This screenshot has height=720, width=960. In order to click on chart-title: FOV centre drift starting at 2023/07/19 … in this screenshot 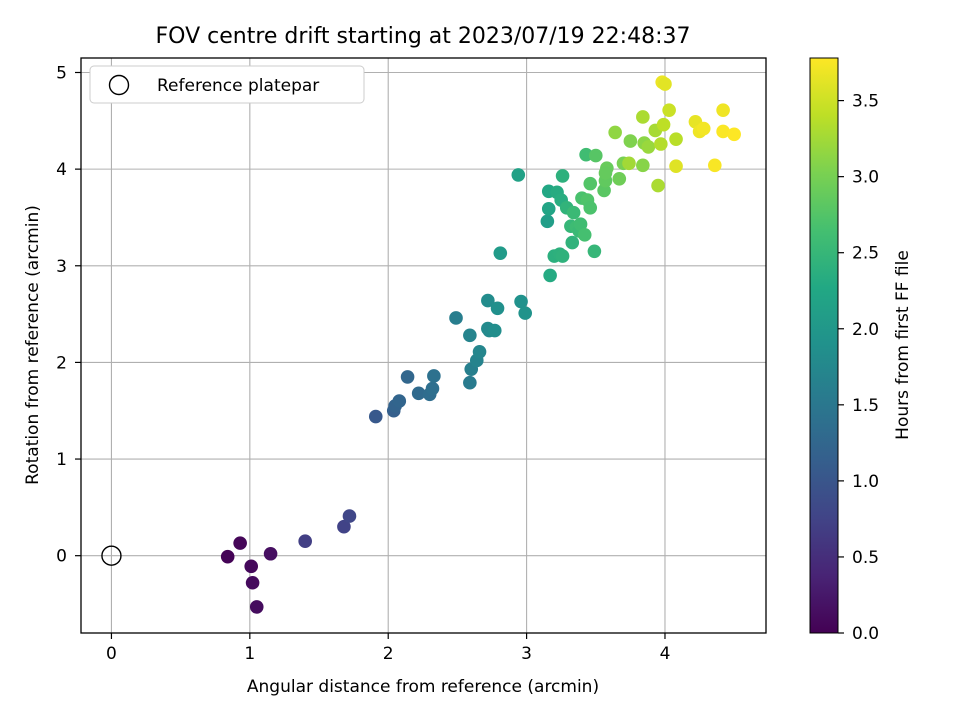, I will do `click(423, 36)`.